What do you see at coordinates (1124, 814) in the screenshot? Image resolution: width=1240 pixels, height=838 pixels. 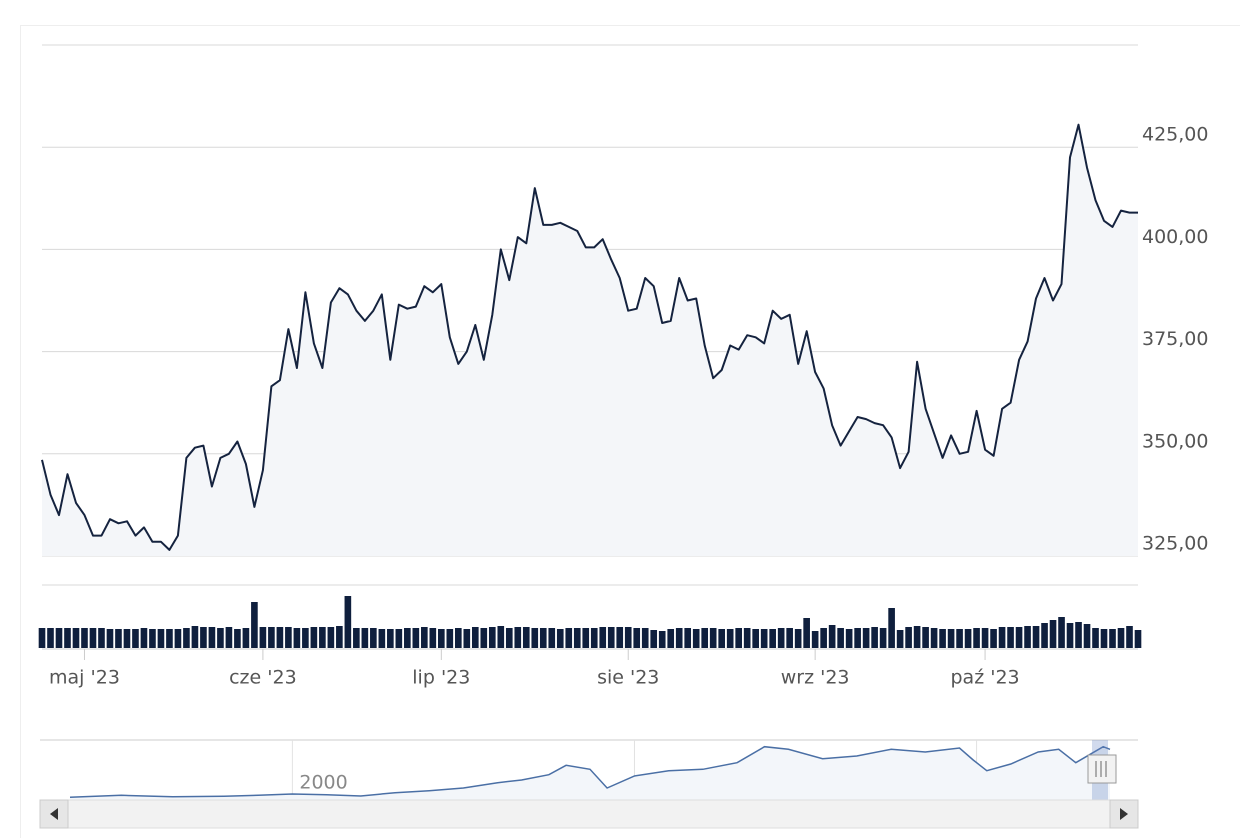 I see `arrow-right` at bounding box center [1124, 814].